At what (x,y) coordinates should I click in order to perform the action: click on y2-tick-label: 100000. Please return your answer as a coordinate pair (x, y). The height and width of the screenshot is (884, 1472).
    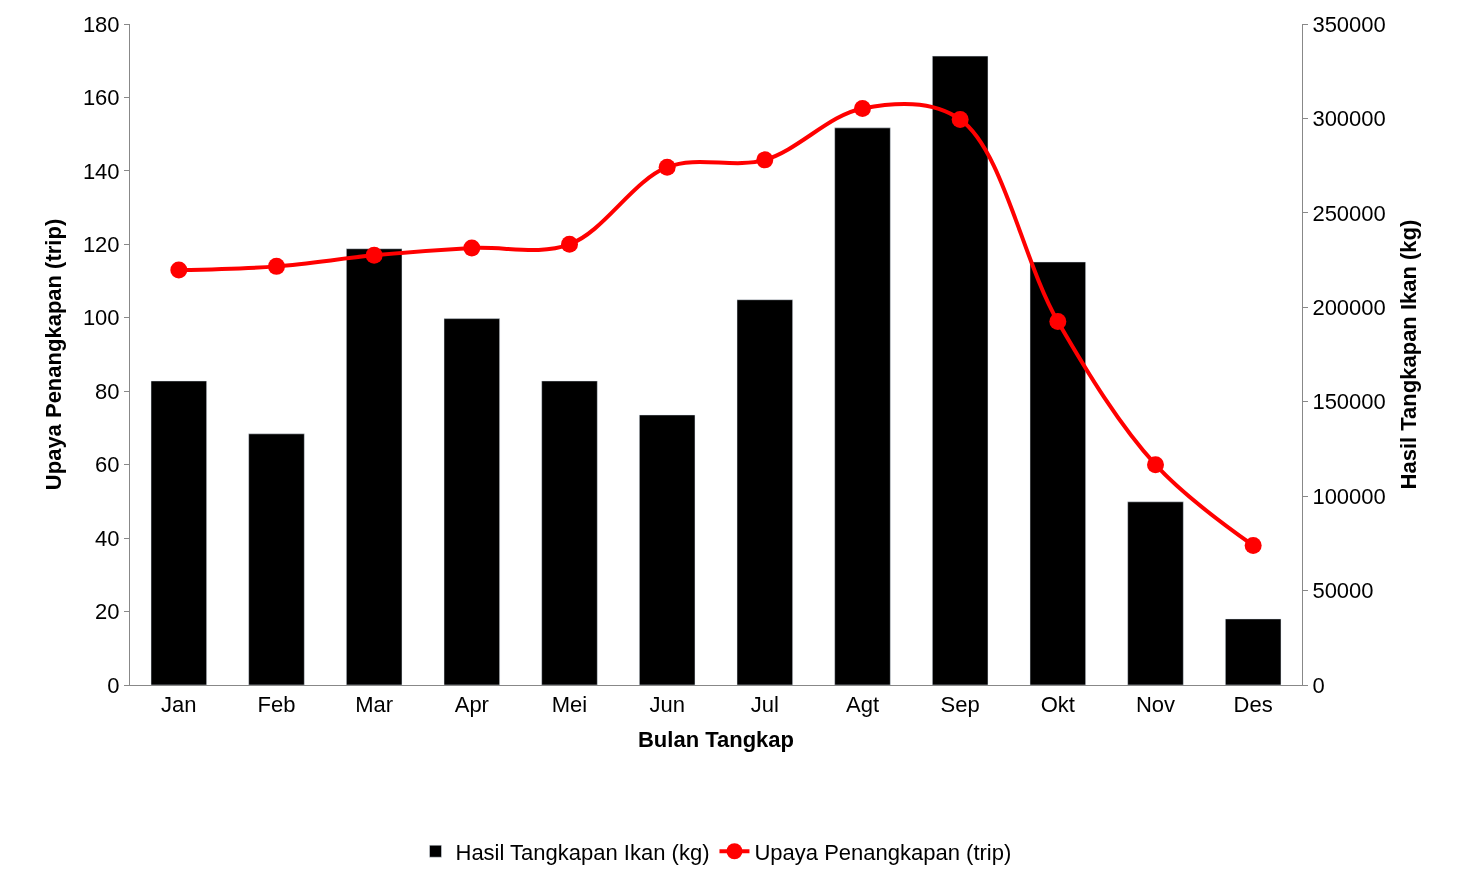
    Looking at the image, I should click on (1349, 496).